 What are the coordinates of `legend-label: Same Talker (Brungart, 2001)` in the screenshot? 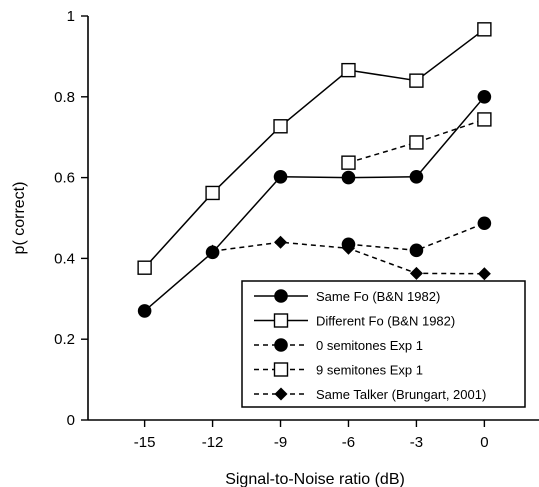 It's located at (401, 394).